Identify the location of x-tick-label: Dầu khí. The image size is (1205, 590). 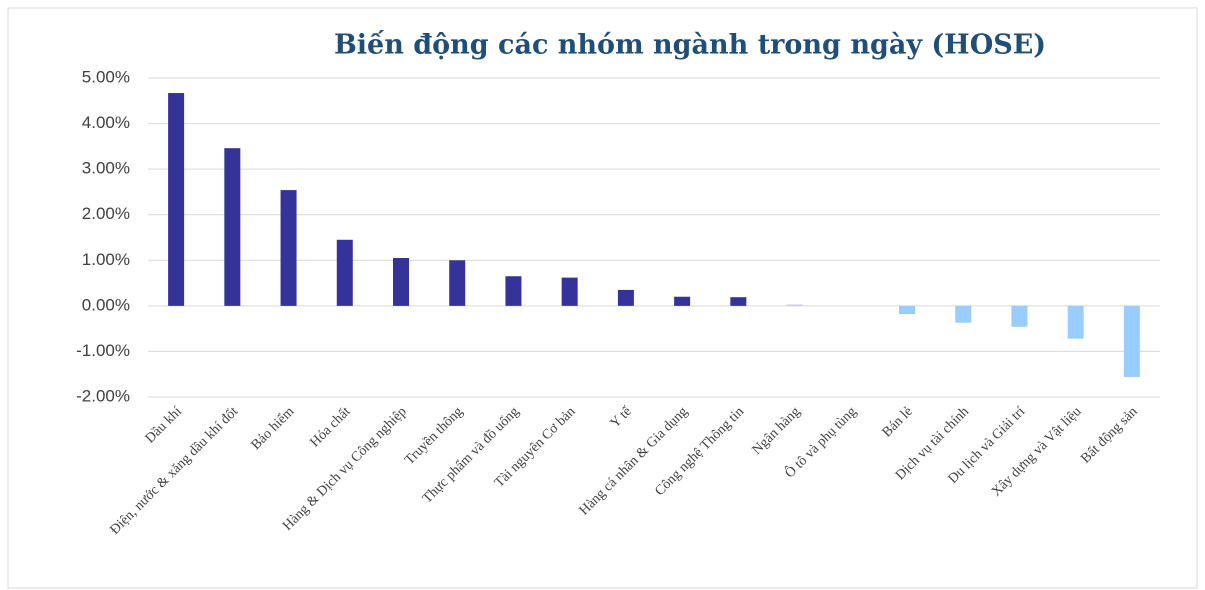
(164, 425).